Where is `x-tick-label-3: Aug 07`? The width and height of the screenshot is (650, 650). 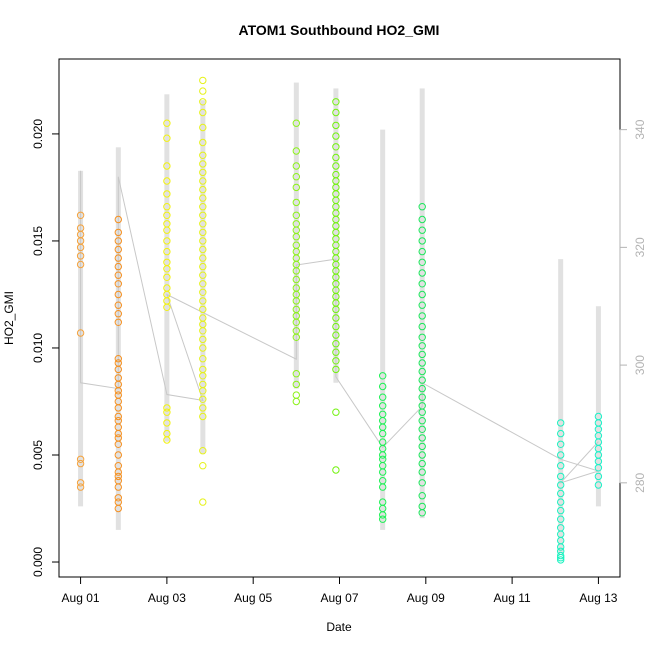 x-tick-label-3: Aug 07 is located at coordinates (339, 598).